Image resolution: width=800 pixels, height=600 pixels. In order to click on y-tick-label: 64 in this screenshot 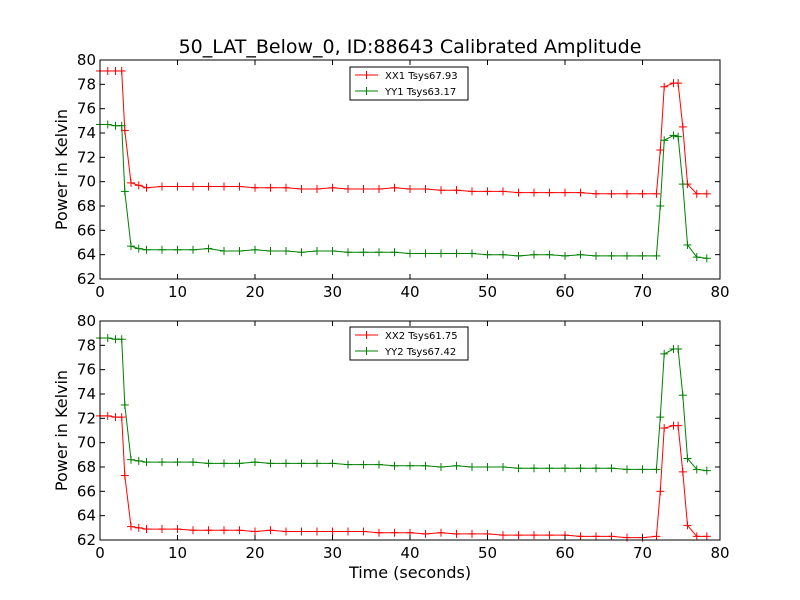, I will do `click(86, 516)`.